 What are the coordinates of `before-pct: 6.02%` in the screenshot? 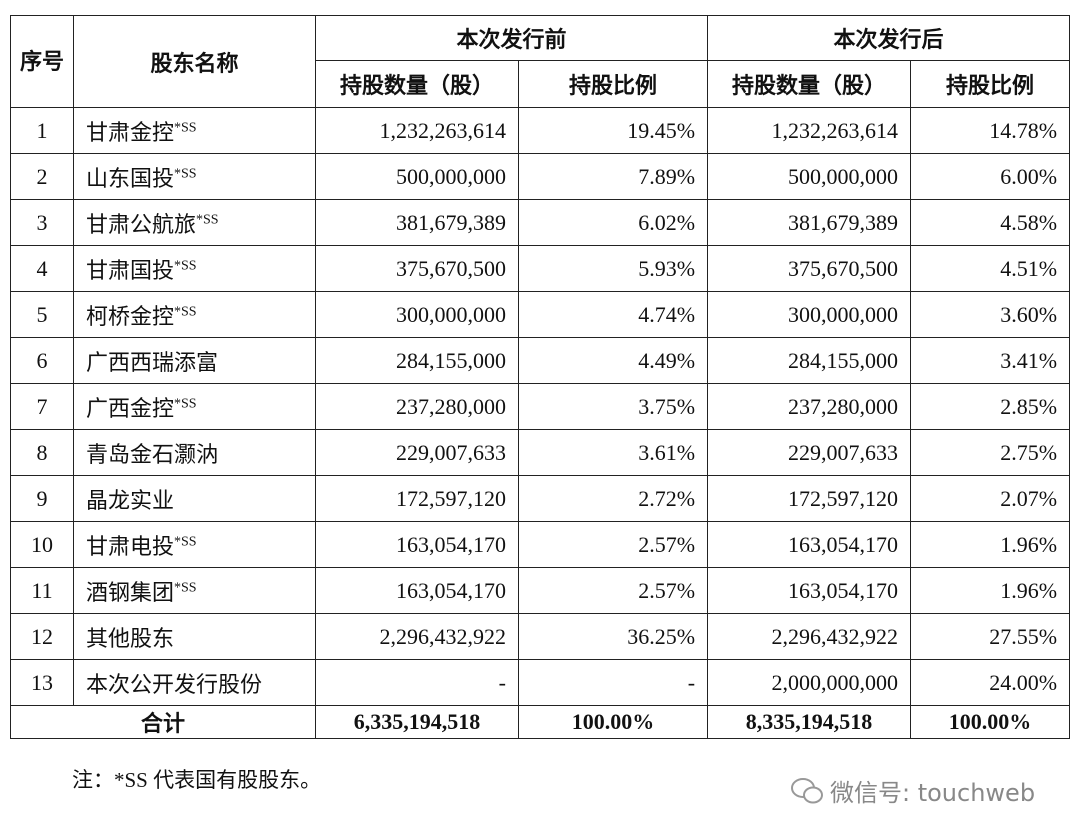 It's located at (613, 222).